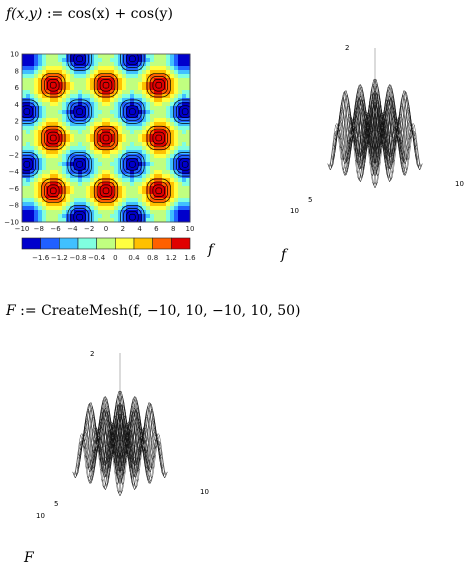 Image resolution: width=474 pixels, height=573 pixels. I want to click on surface-1-z-tick: 2, so click(347, 48).